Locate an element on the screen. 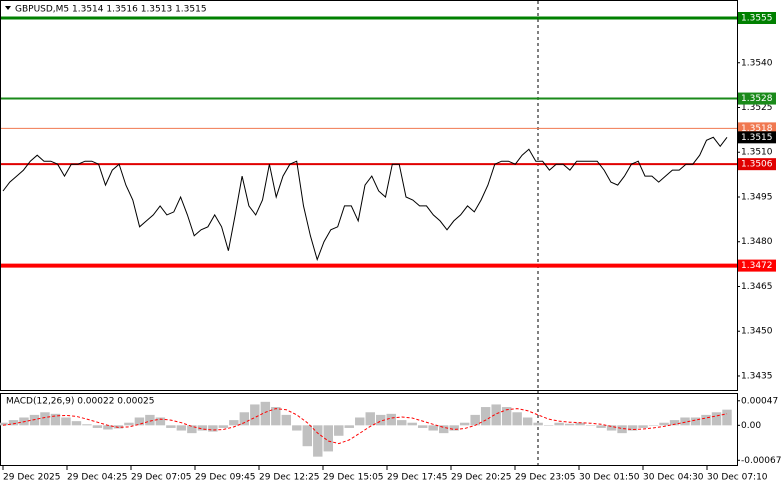 The image size is (781, 489). x-tick-label: 29 Dec 09:45 is located at coordinates (225, 478).